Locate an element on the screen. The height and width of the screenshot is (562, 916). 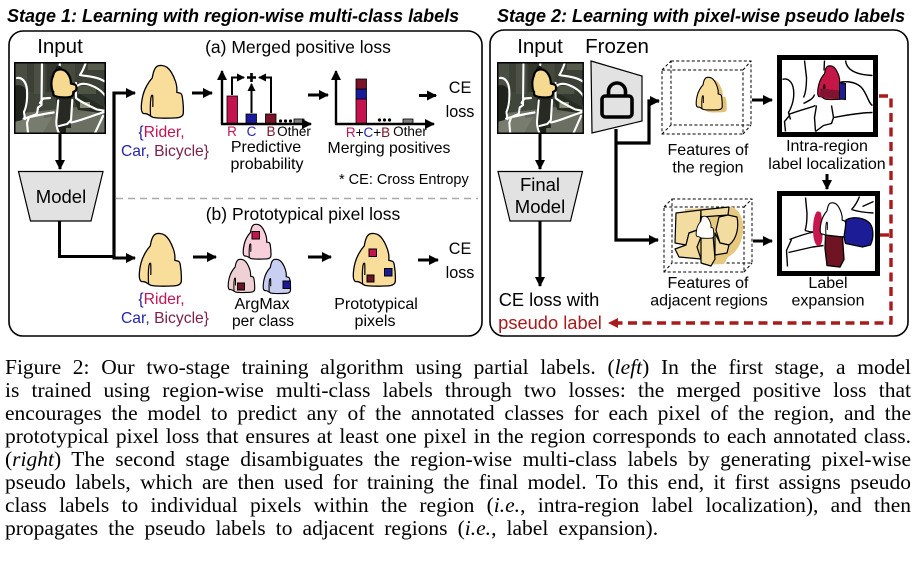
svg-text: per class is located at coordinates (263, 321).